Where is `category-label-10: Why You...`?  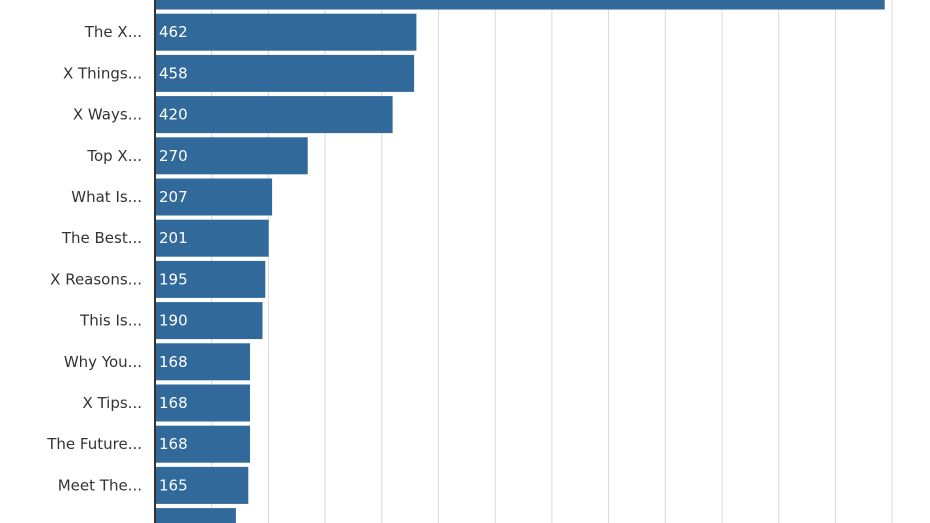
category-label-10: Why You... is located at coordinates (103, 362).